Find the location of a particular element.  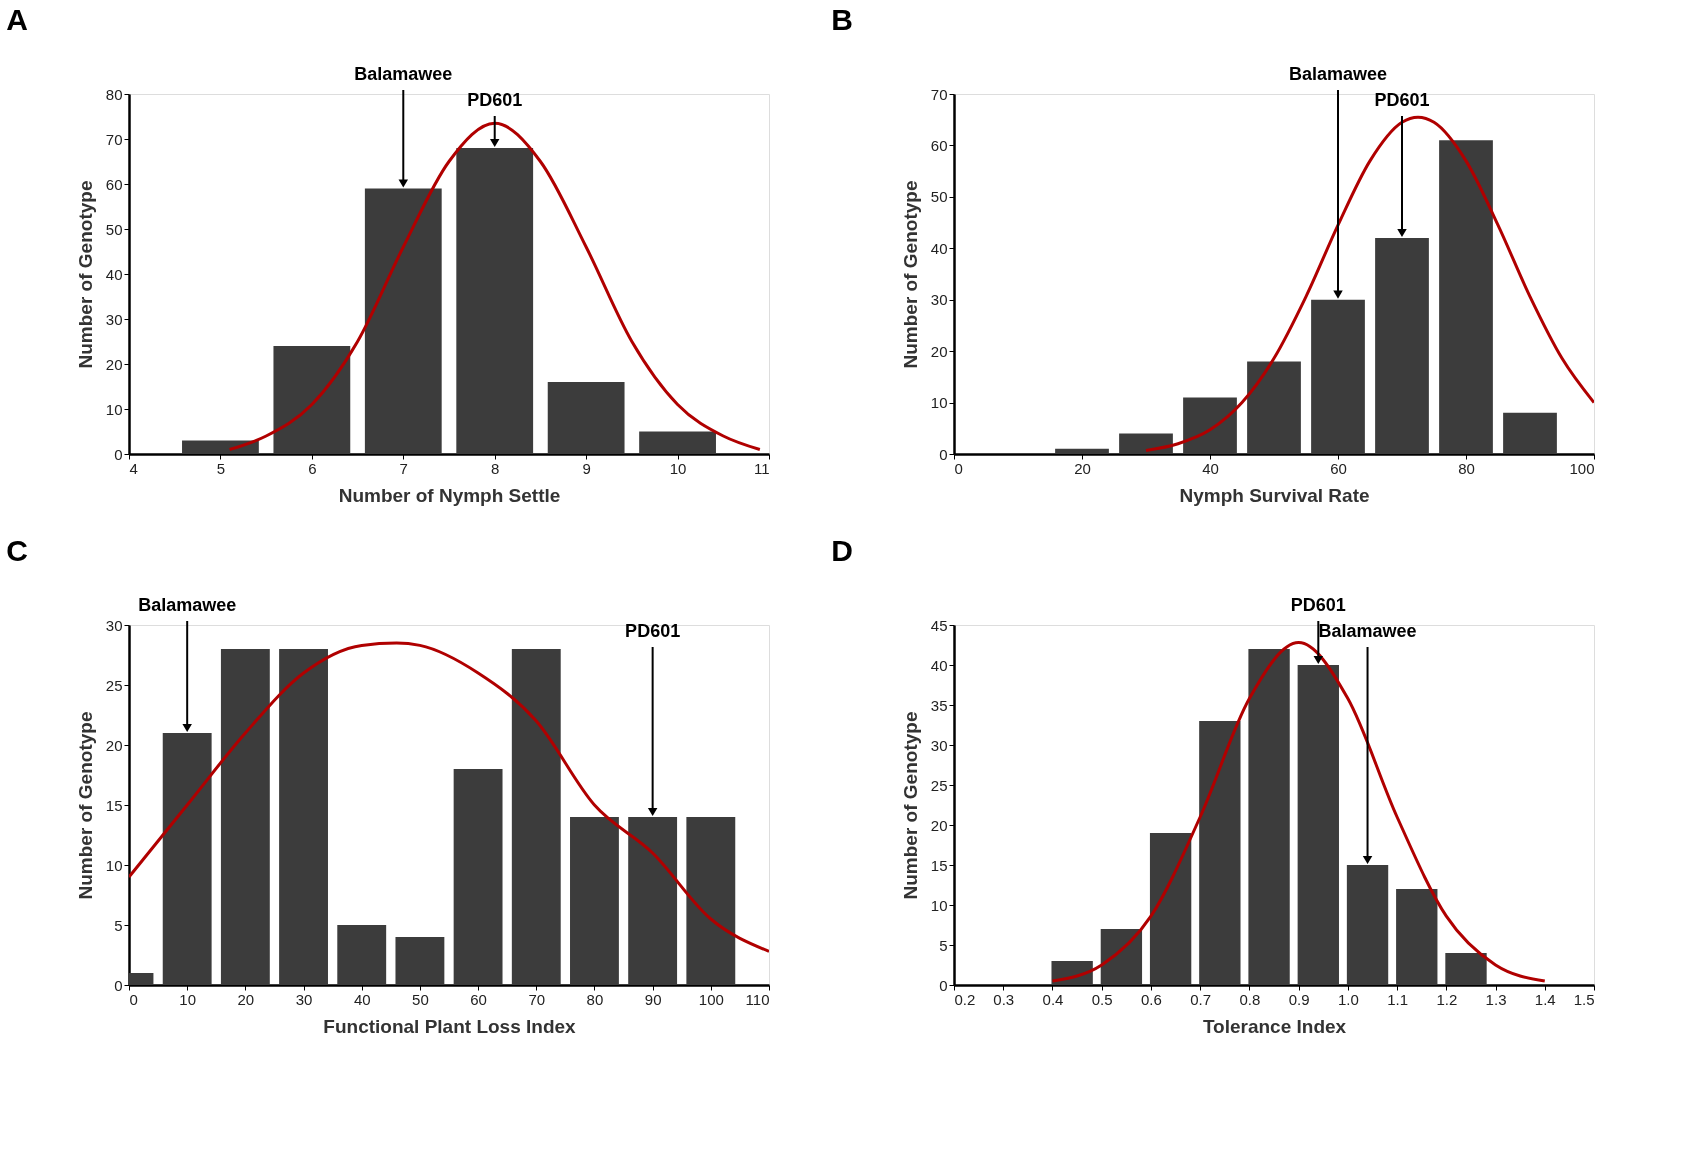

x-tick-label: 40 is located at coordinates (362, 999).